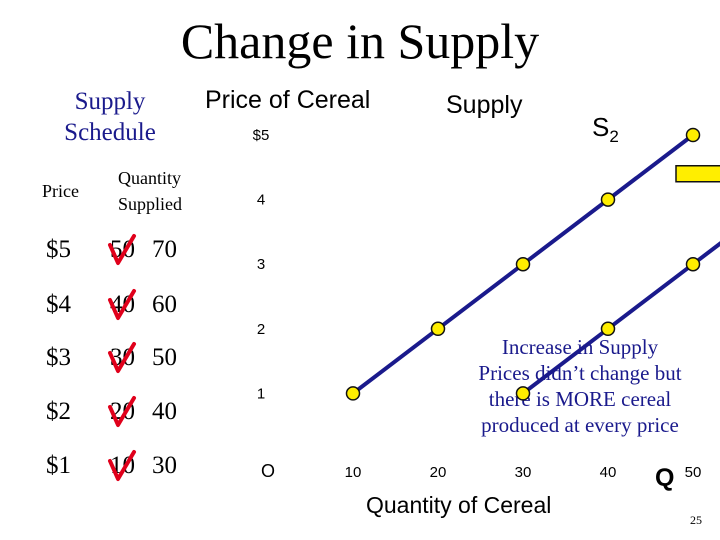 This screenshot has height=540, width=720. What do you see at coordinates (580, 373) in the screenshot?
I see `annotation-line2: Prices didn’t change but` at bounding box center [580, 373].